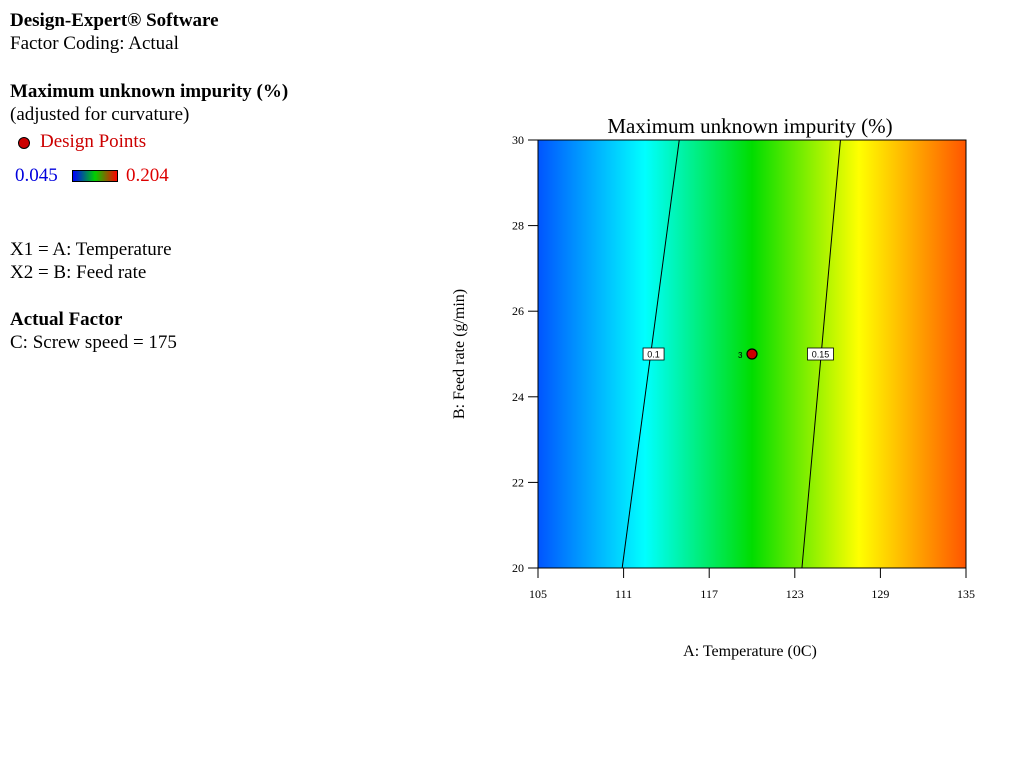 The height and width of the screenshot is (768, 1024). Describe the element at coordinates (114, 20) in the screenshot. I see `software-name: Design-Expert® Software` at that location.